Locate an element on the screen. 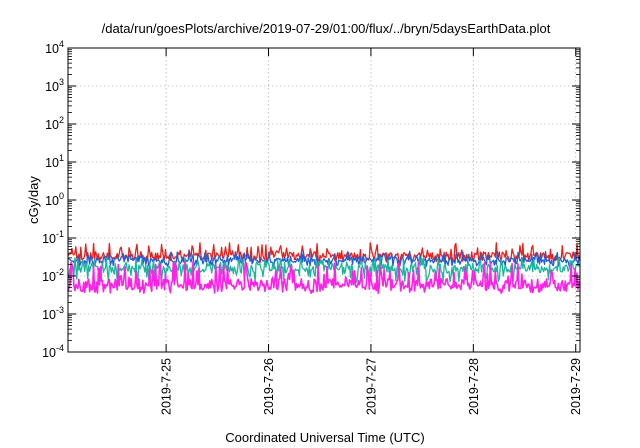 The height and width of the screenshot is (448, 640). x-tick-label: 2019-7-28 is located at coordinates (474, 386).